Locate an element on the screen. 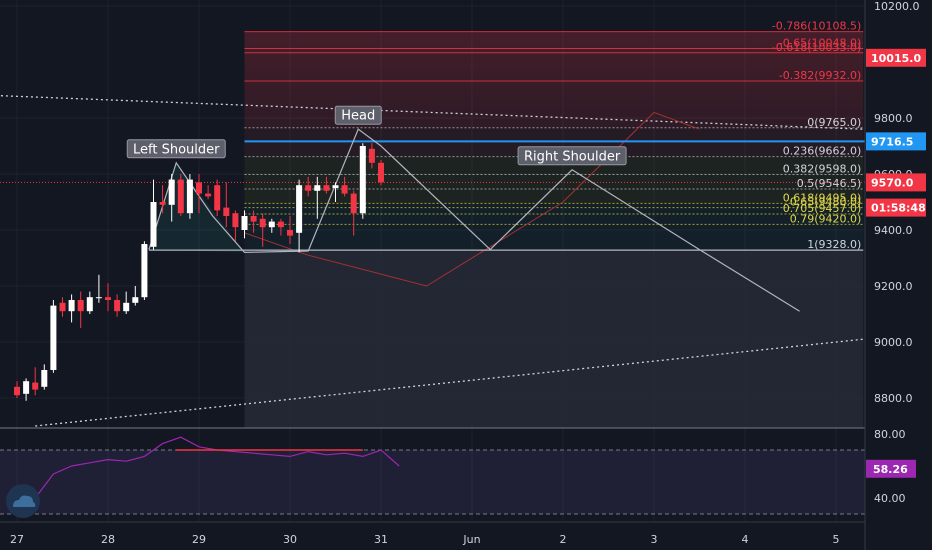  fib-level-label: -0.65(10048.0) is located at coordinates (820, 43).